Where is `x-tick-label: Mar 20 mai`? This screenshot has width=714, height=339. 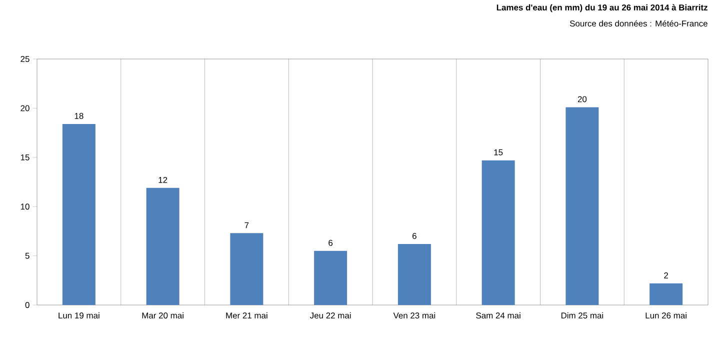
x-tick-label: Mar 20 mai is located at coordinates (163, 315).